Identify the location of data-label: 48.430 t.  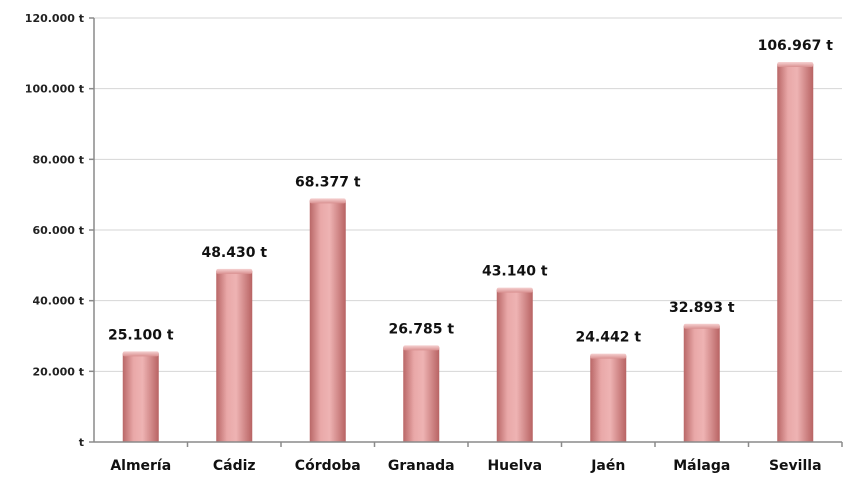
(234, 253).